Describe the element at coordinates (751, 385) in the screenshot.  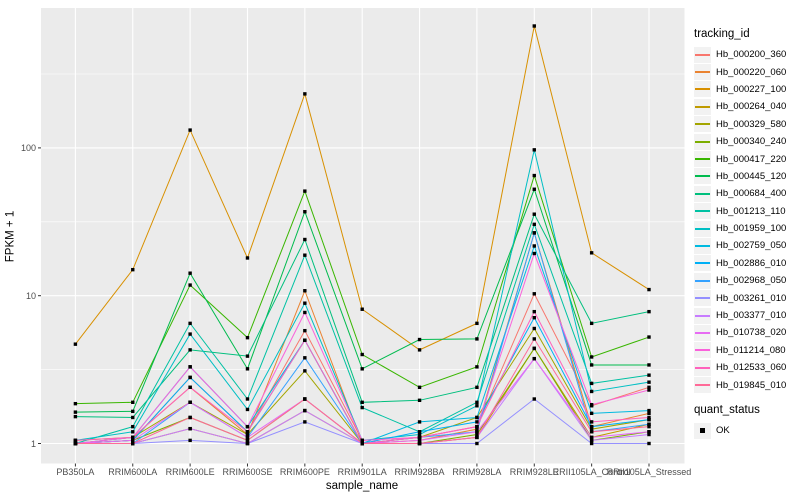
I see `legend-entry-label: Hb_019845_010` at that location.